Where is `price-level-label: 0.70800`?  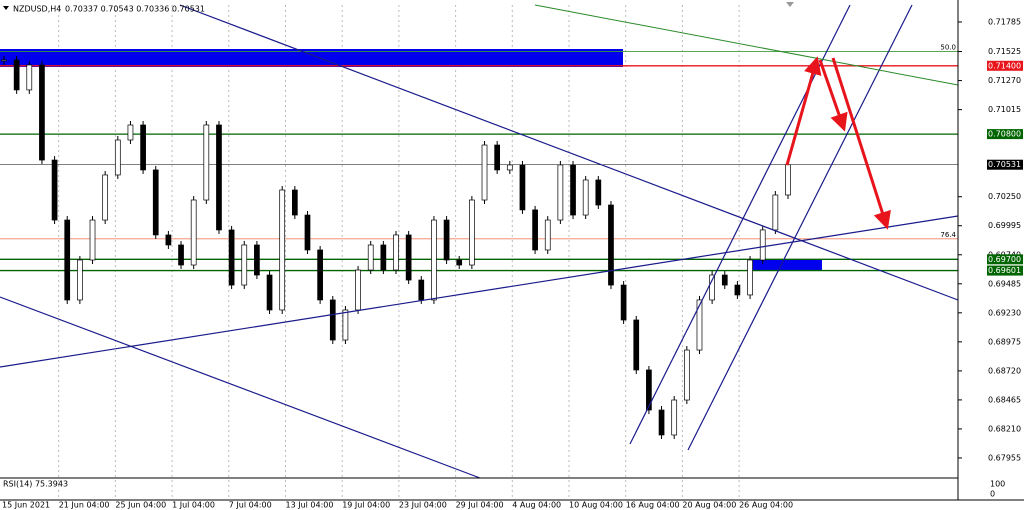 price-level-label: 0.70800 is located at coordinates (1004, 134).